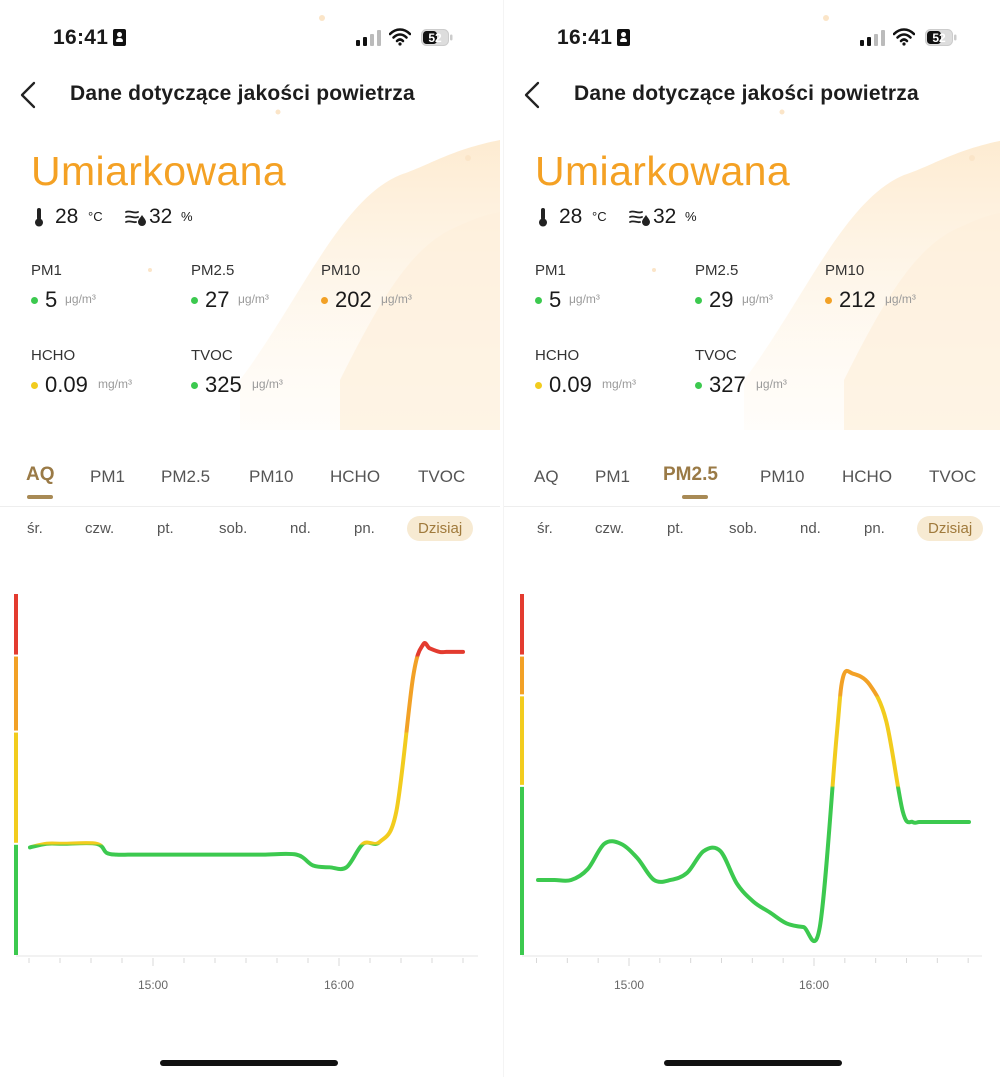 Image resolution: width=1000 pixels, height=1077 pixels. I want to click on battery-level: 52, so click(939, 38).